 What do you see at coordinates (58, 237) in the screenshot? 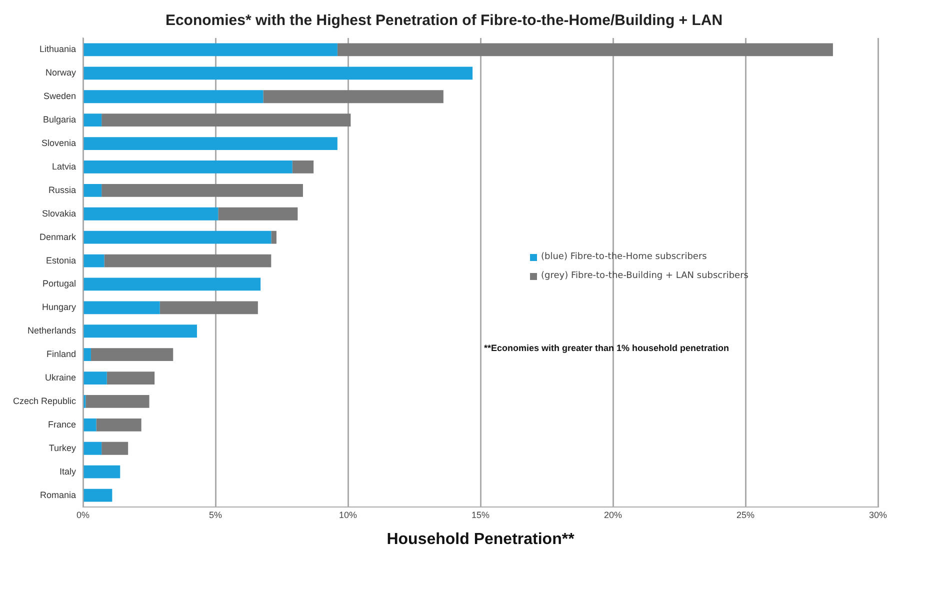
I see `y-tick-label: Denmark` at bounding box center [58, 237].